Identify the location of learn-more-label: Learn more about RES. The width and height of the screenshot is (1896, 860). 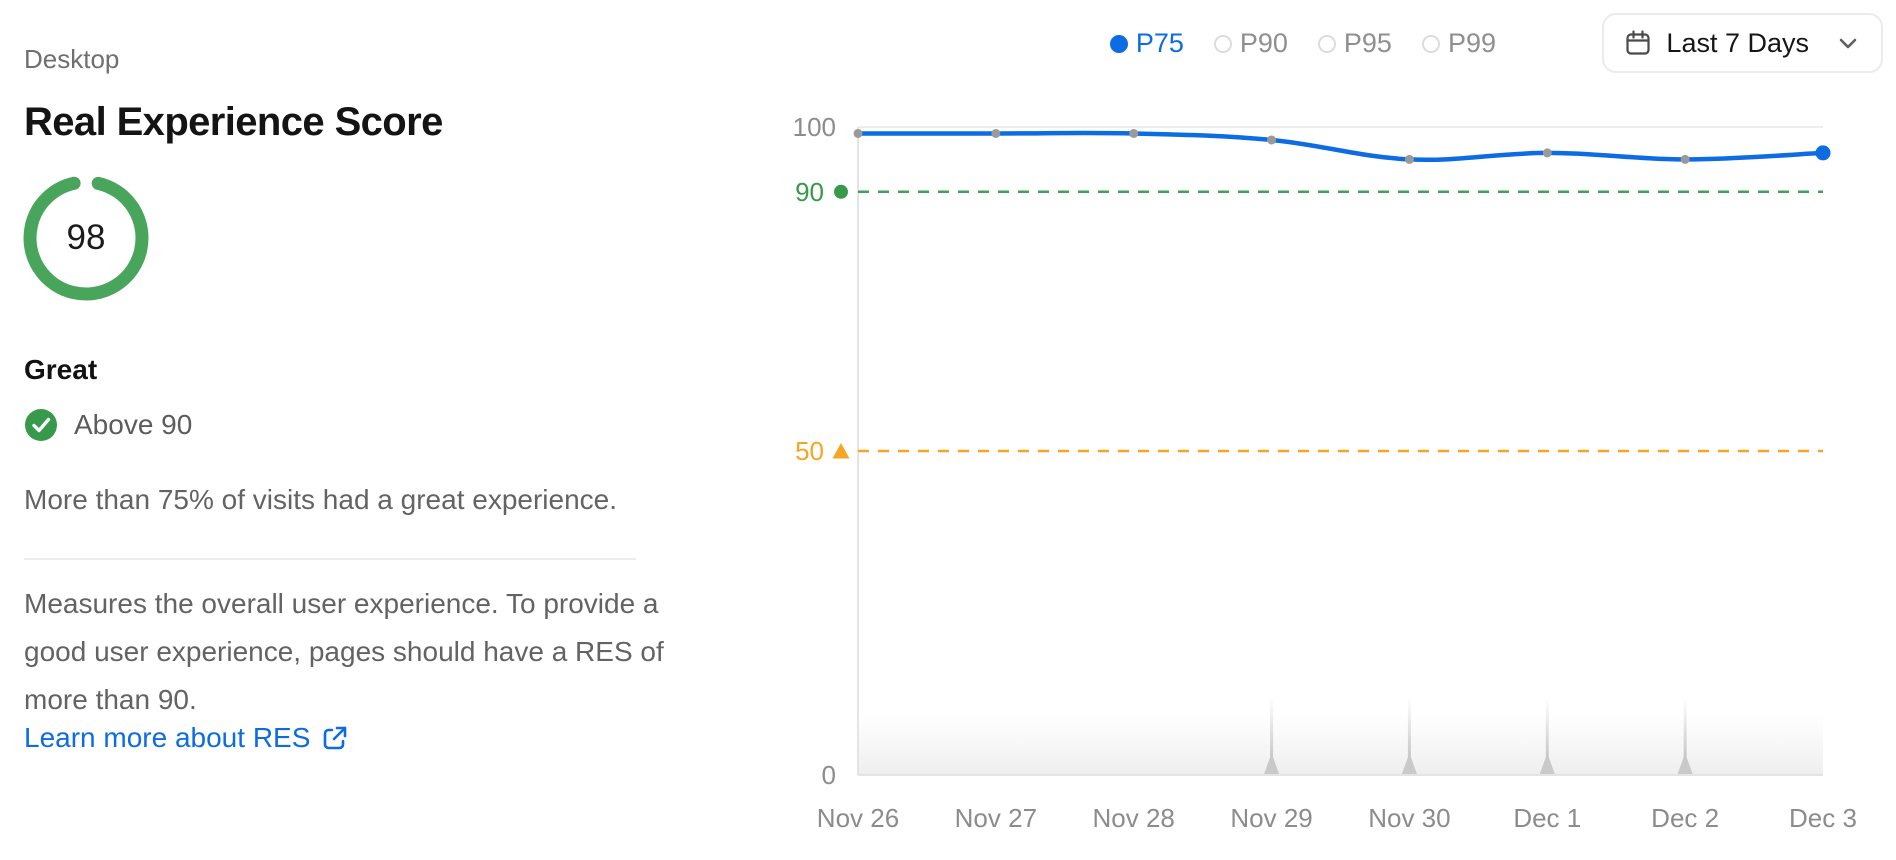
(167, 737).